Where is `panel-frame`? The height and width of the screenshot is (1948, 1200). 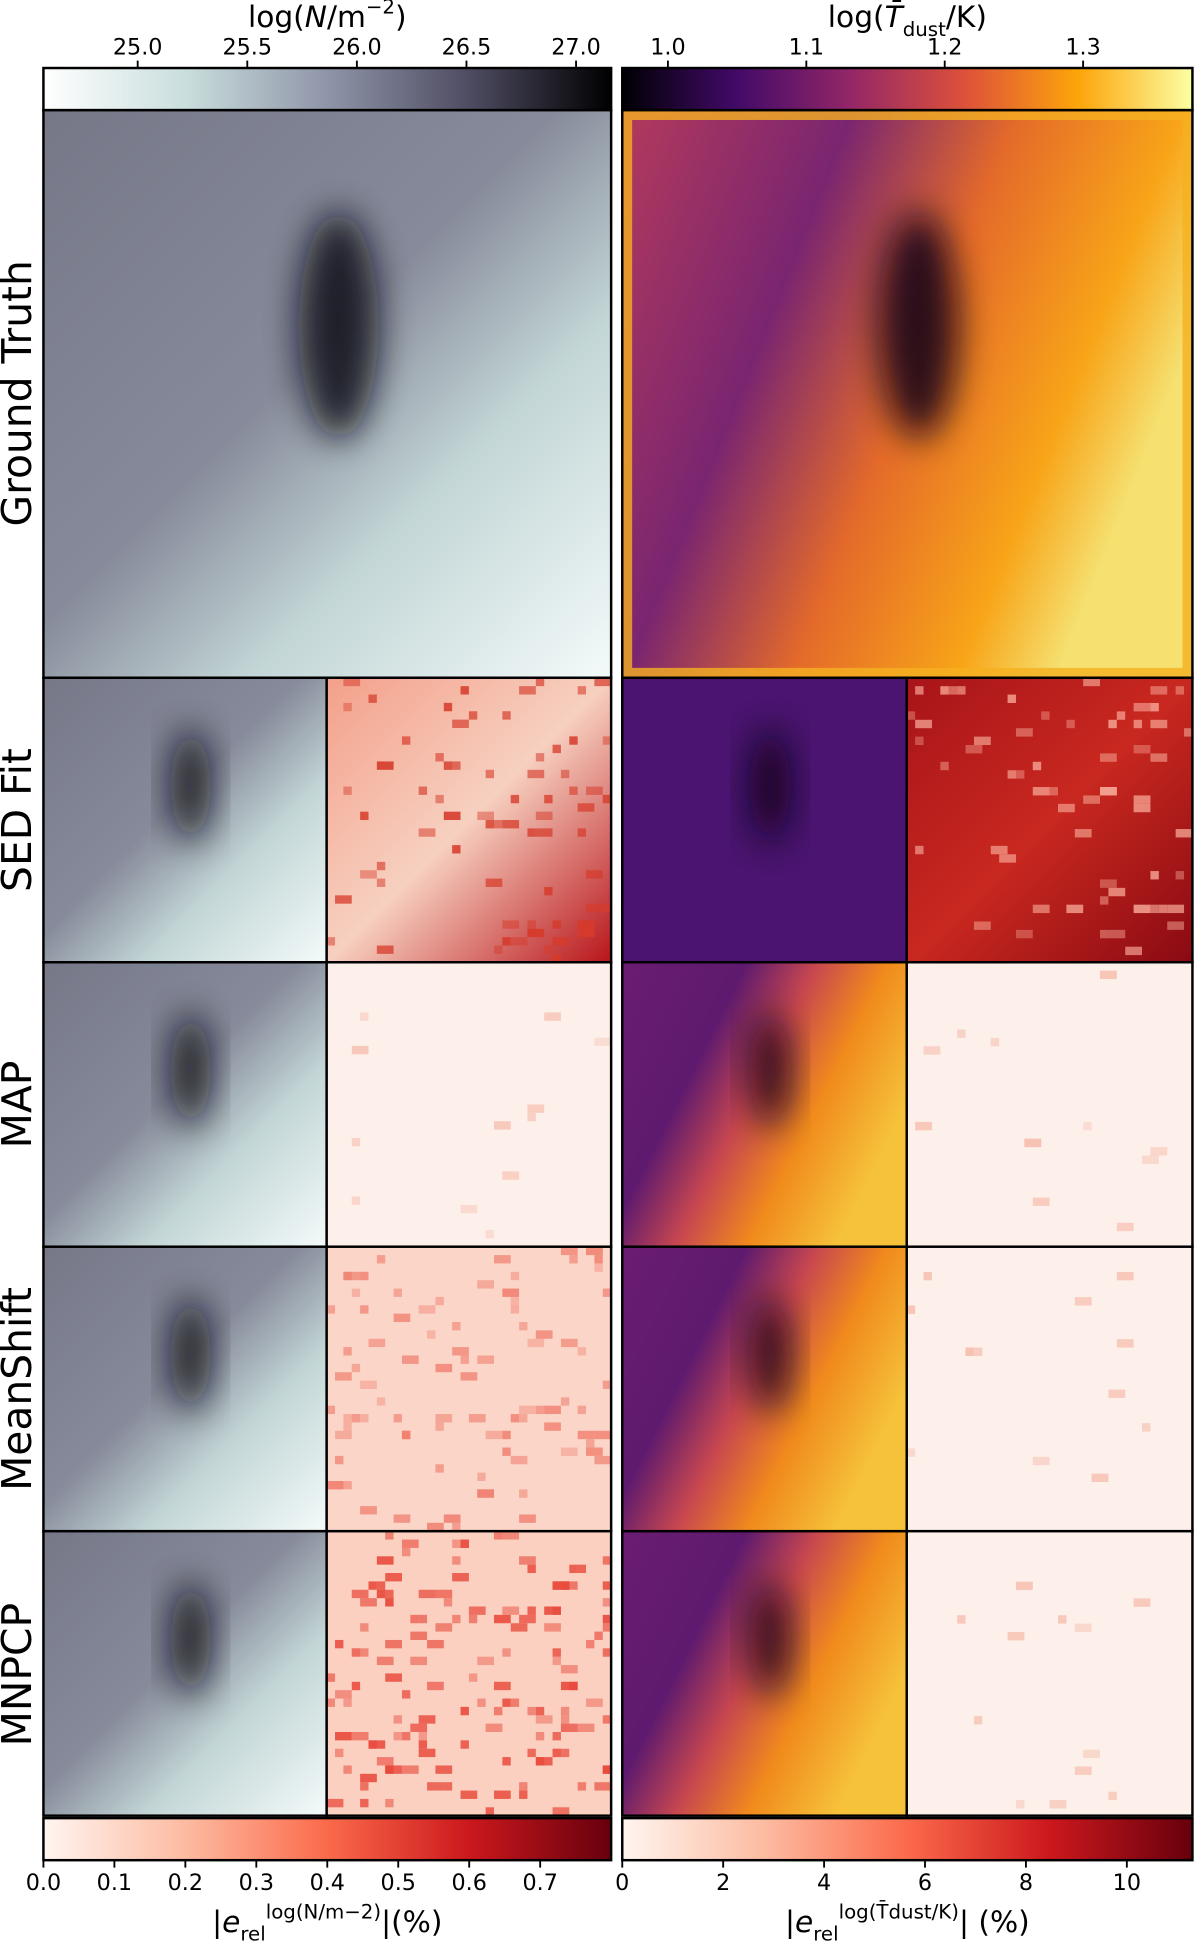 panel-frame is located at coordinates (1049, 1673).